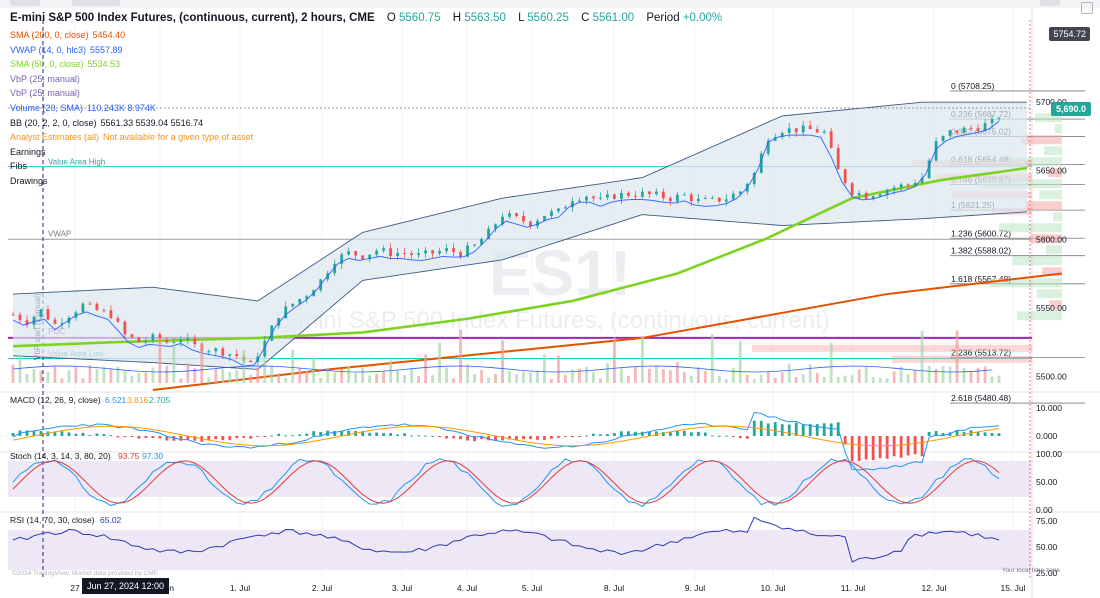  What do you see at coordinates (366, 152) in the screenshot?
I see `indicator-row: Earnings` at bounding box center [366, 152].